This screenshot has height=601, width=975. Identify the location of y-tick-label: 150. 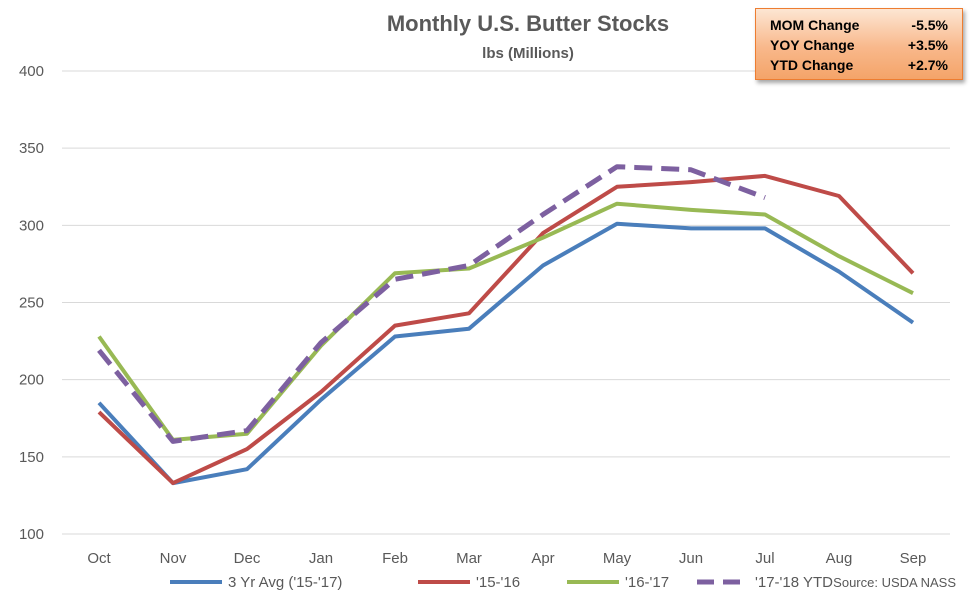
(31, 457).